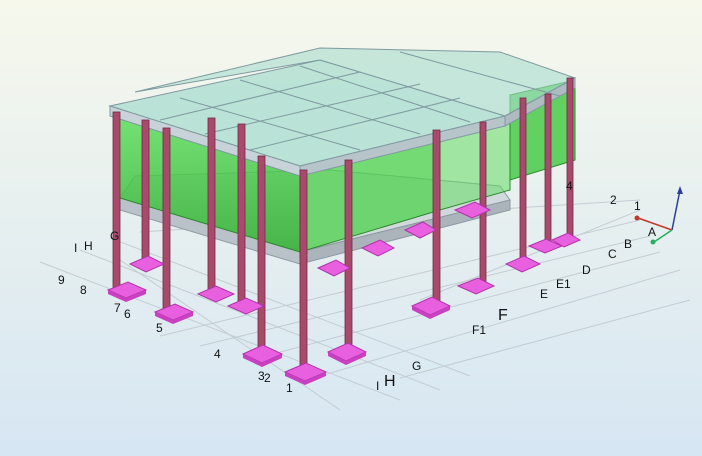 The height and width of the screenshot is (456, 702). Describe the element at coordinates (603, 196) in the screenshot. I see `grid-labels-back-numbers: 4 2 1` at that location.